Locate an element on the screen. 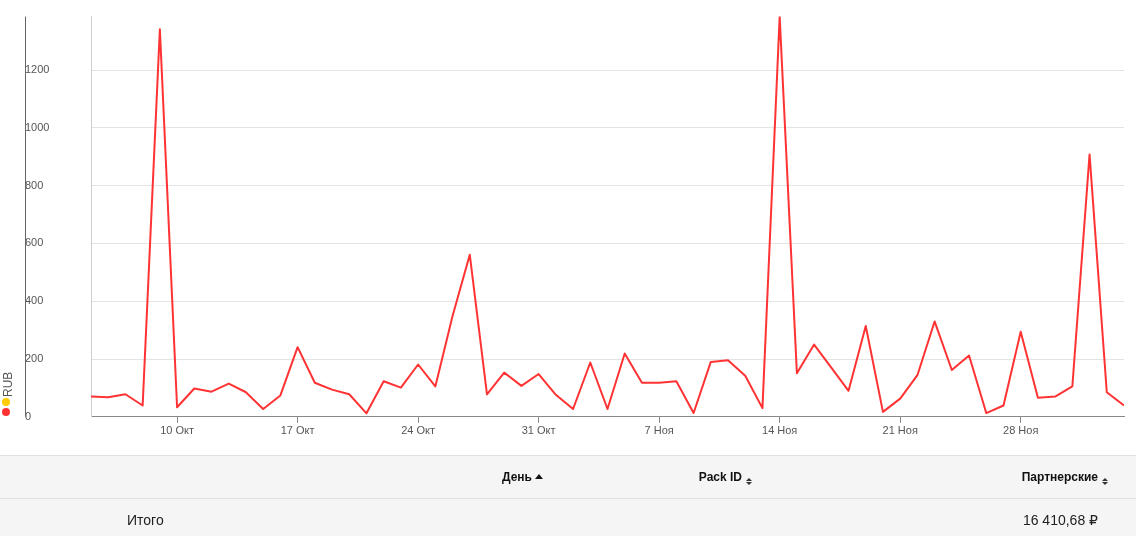  y-tick-label: 200 is located at coordinates (34, 358).